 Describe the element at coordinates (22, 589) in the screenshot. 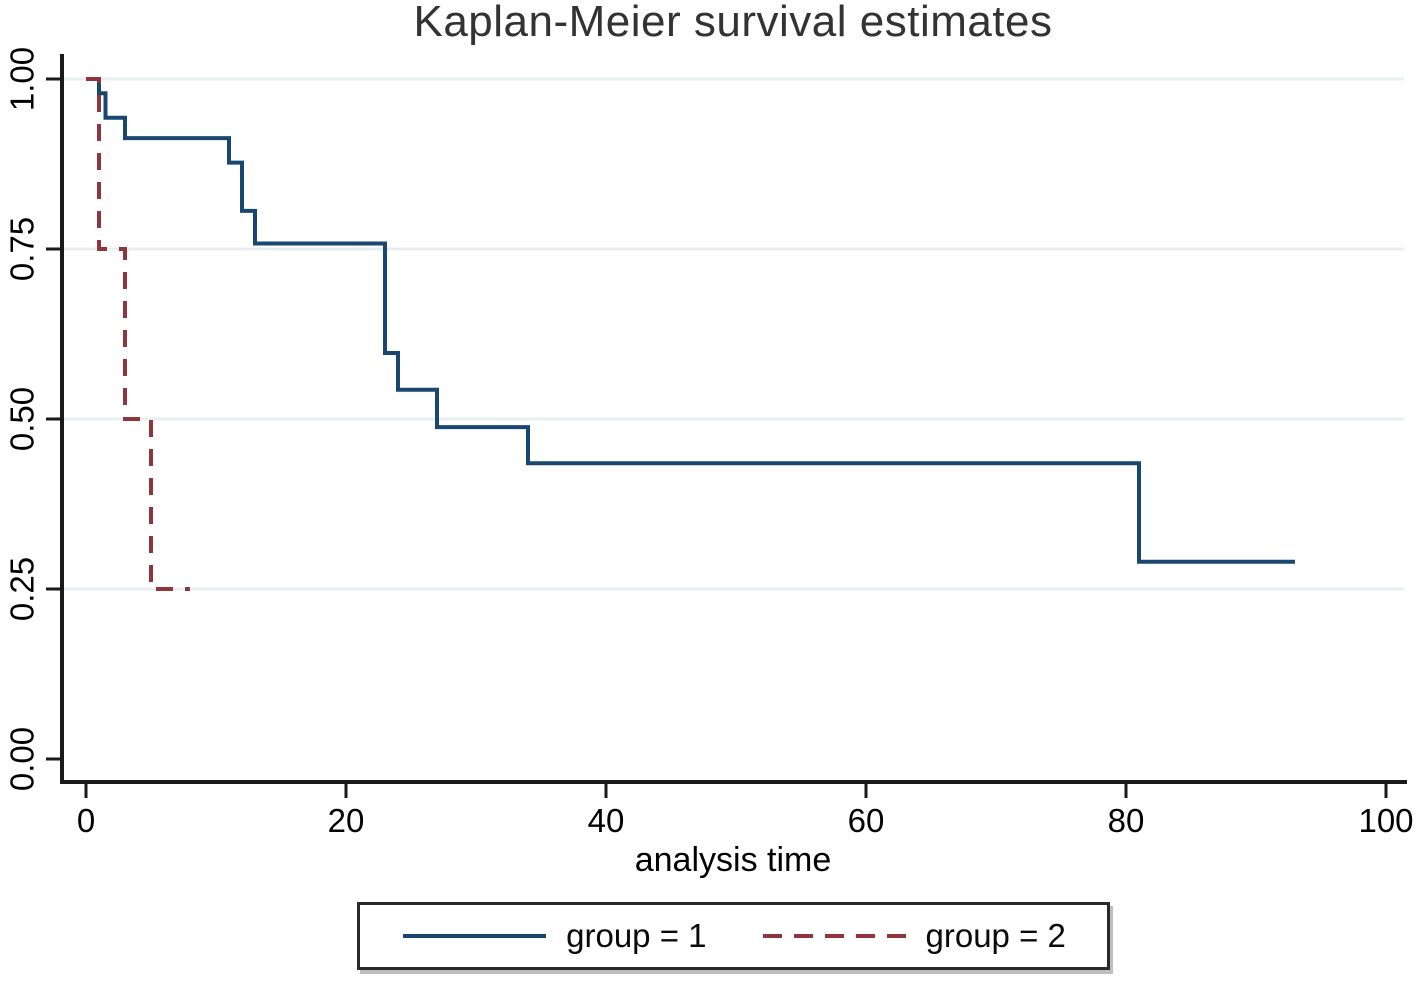

I see `y-tick-label: 0.25` at that location.